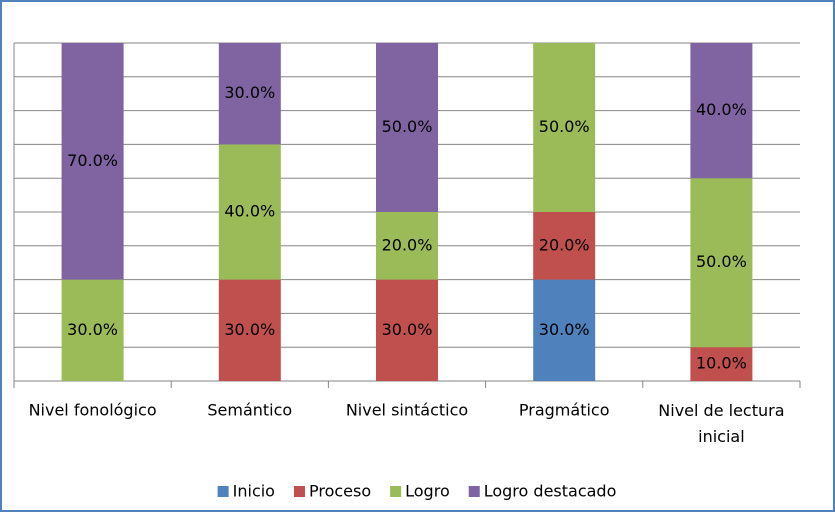 The width and height of the screenshot is (835, 512). I want to click on data-label: 70.0%, so click(92, 160).